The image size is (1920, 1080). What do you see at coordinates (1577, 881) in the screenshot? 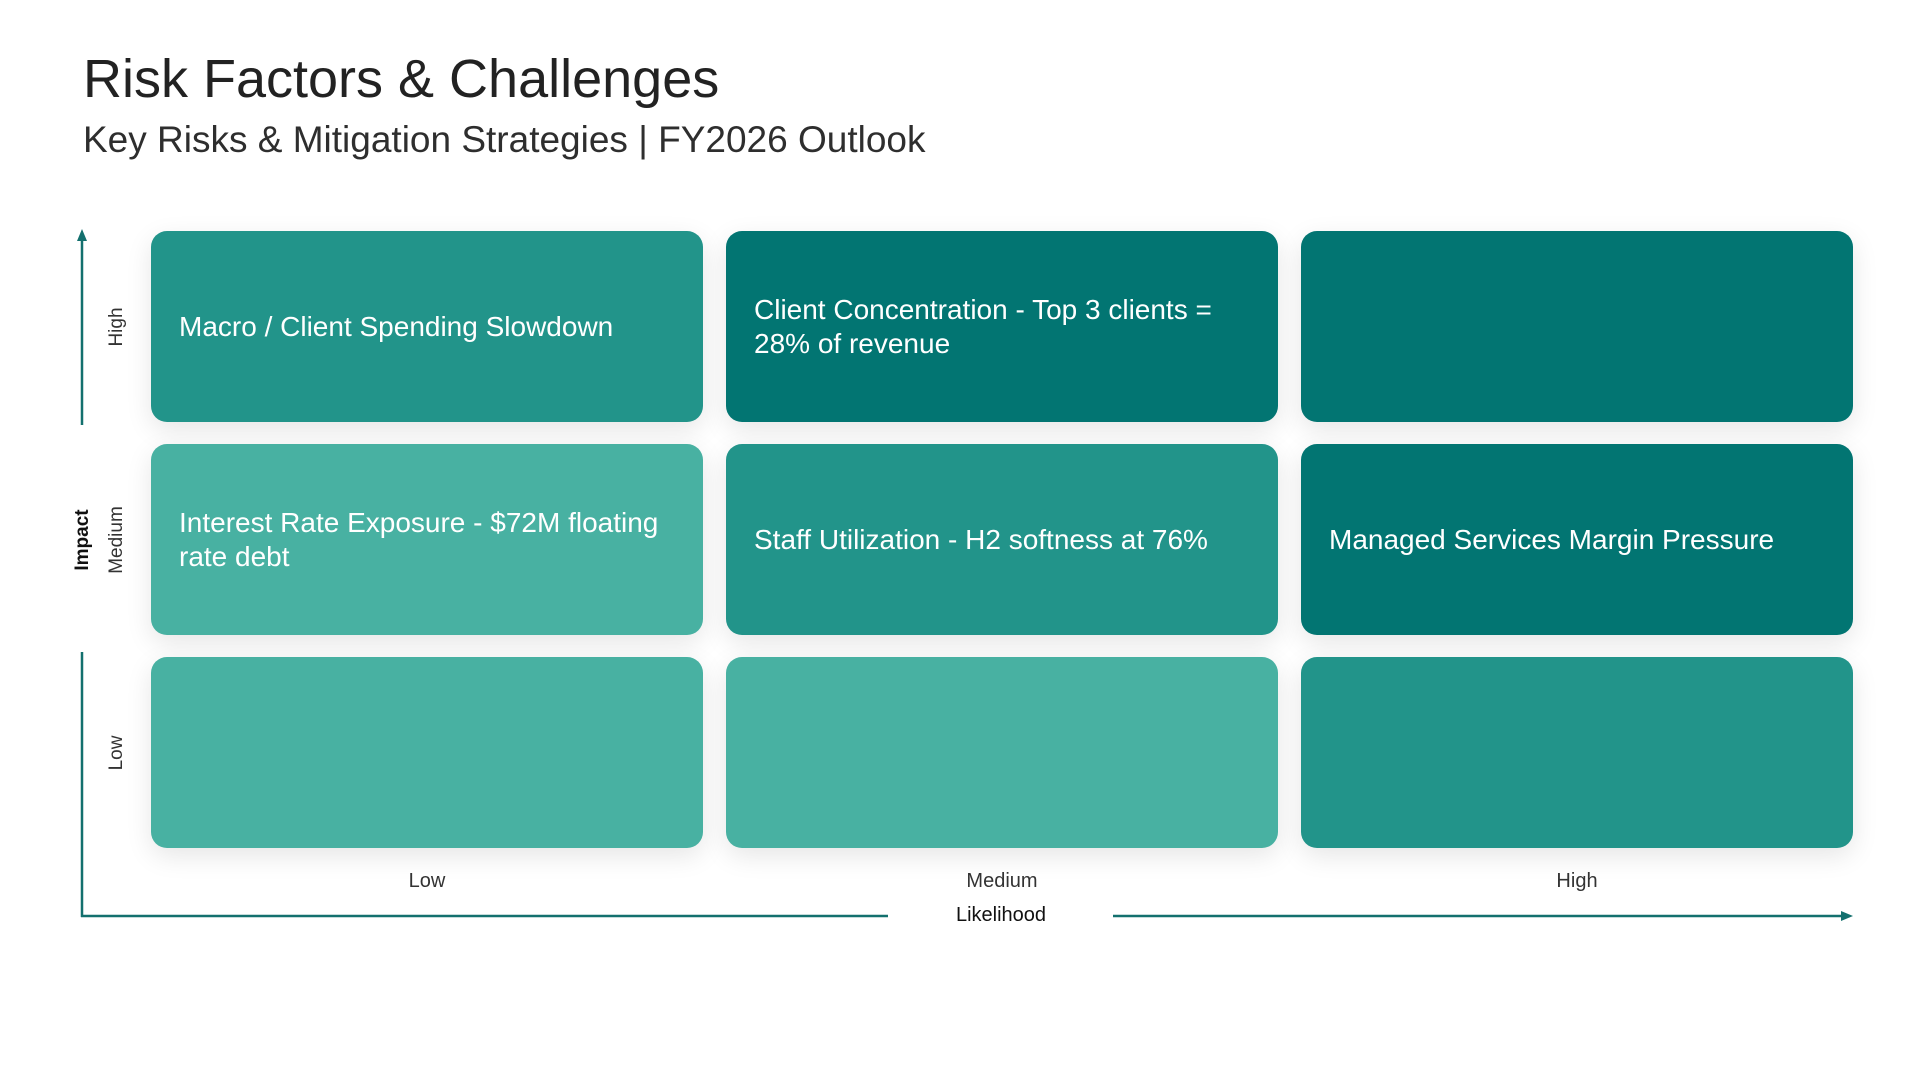
I see `x-level-label-high: High` at bounding box center [1577, 881].